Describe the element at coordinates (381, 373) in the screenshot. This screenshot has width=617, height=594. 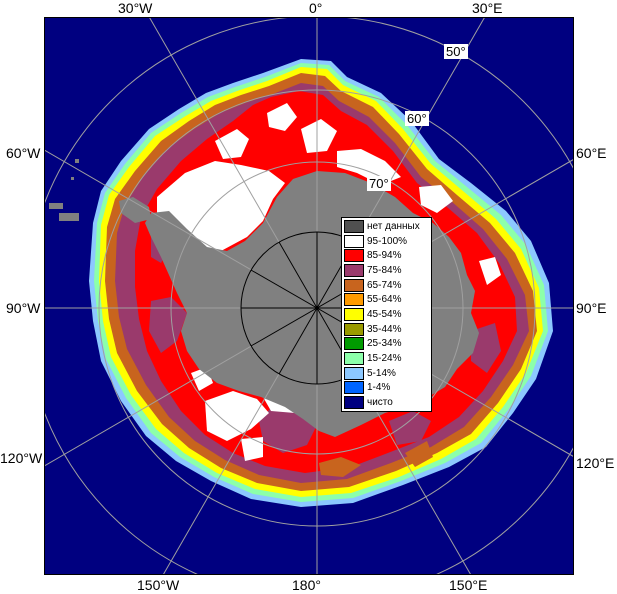
I see `legend-label: 5-14%` at that location.